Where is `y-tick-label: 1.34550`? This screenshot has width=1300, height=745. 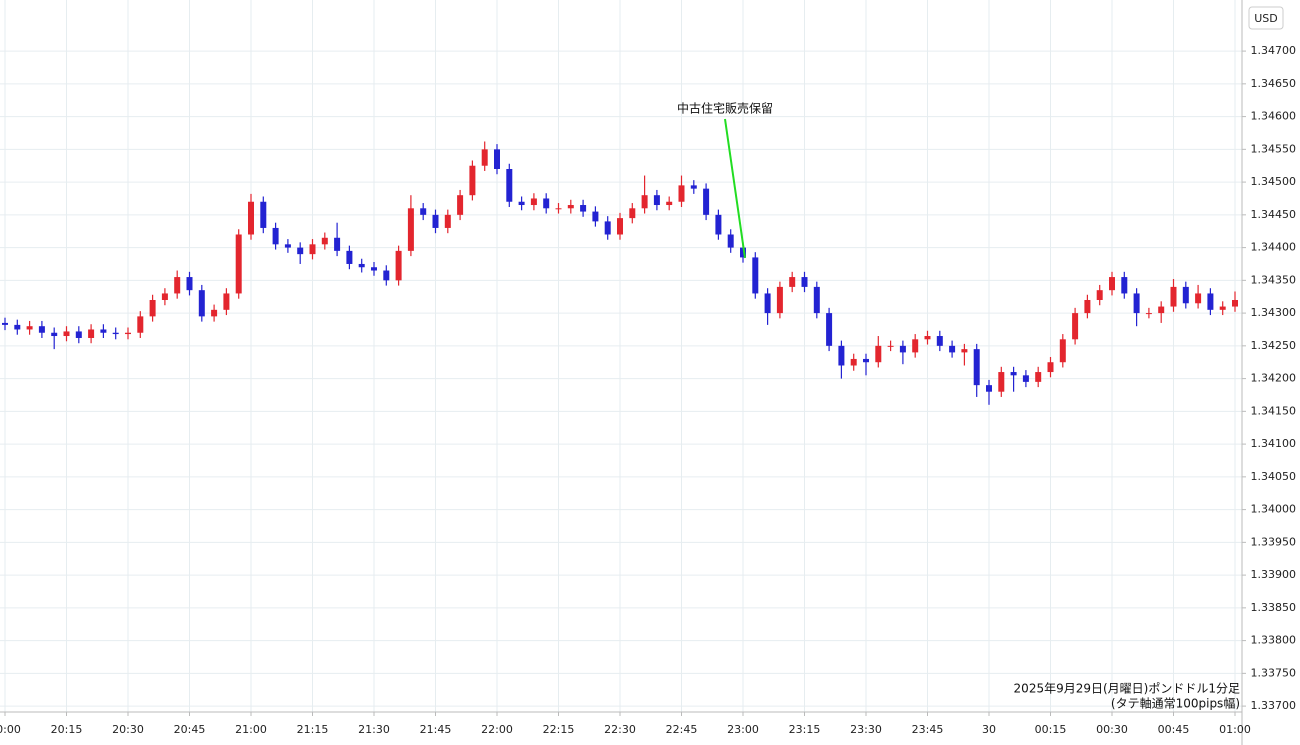 y-tick-label: 1.34550 is located at coordinates (1274, 148).